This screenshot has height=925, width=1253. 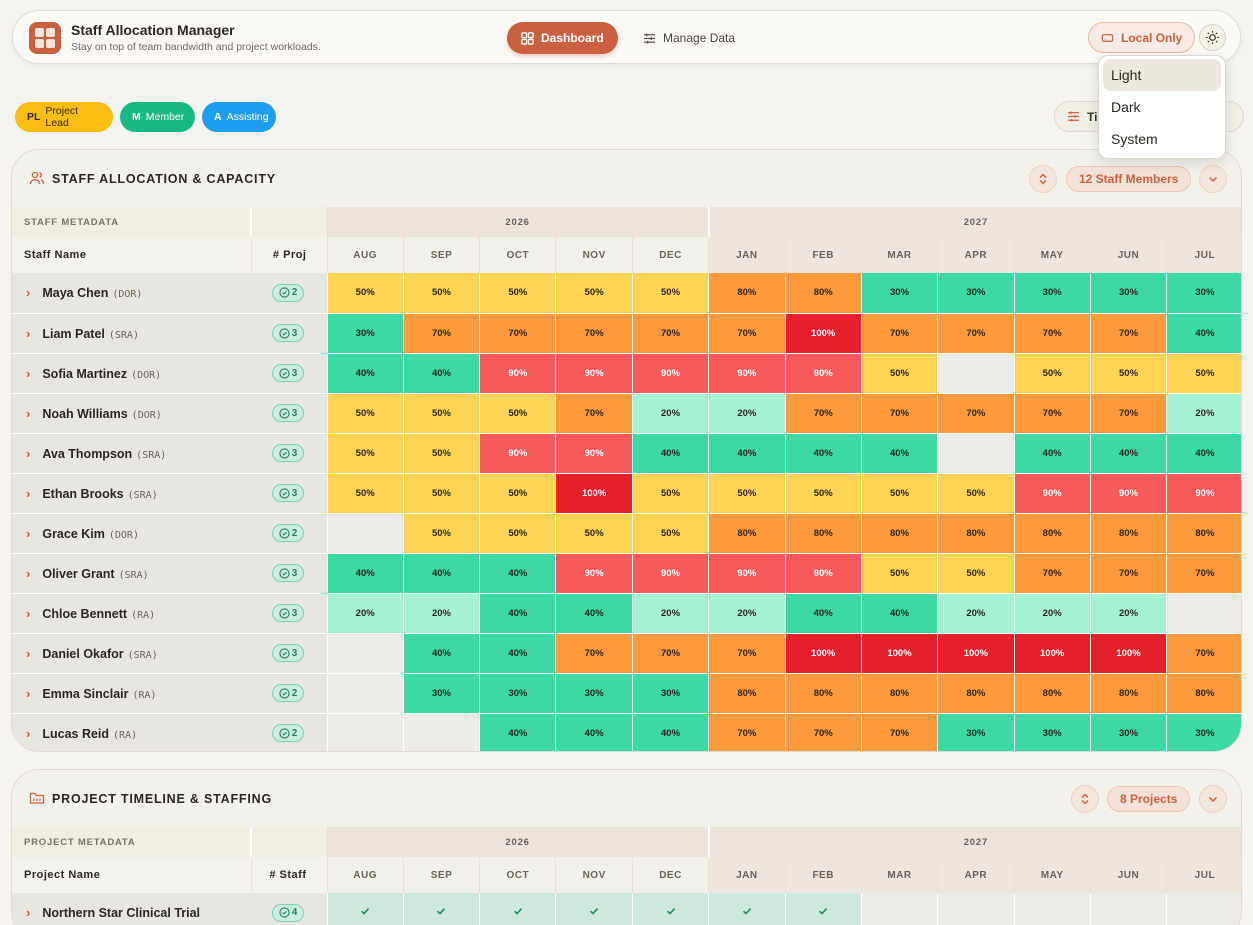 What do you see at coordinates (132, 255) in the screenshot?
I see `staff-name-column-header: Staff Name` at bounding box center [132, 255].